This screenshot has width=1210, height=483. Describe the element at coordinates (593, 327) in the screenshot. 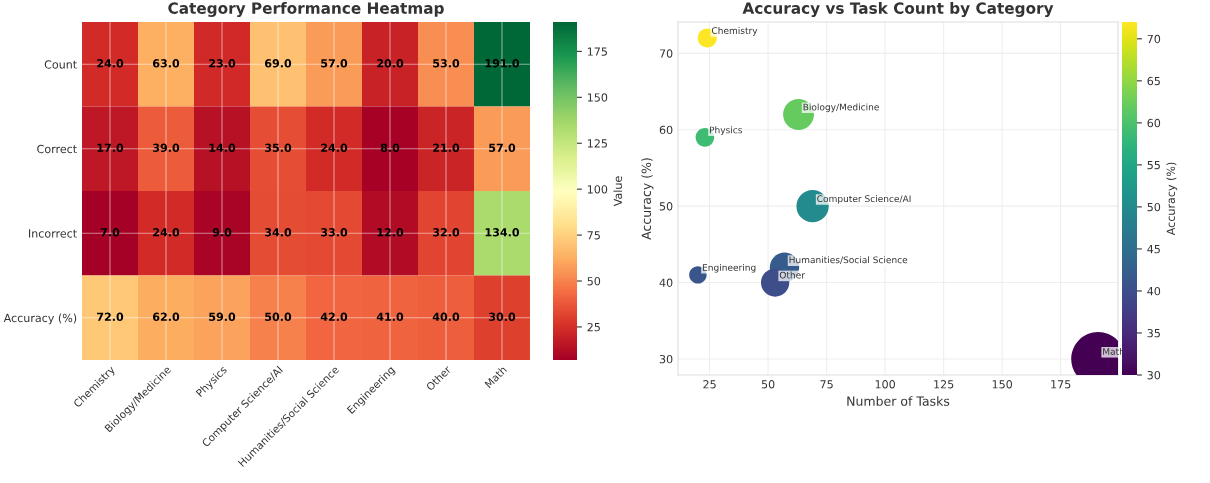

I see `color-bar-label: 25` at that location.